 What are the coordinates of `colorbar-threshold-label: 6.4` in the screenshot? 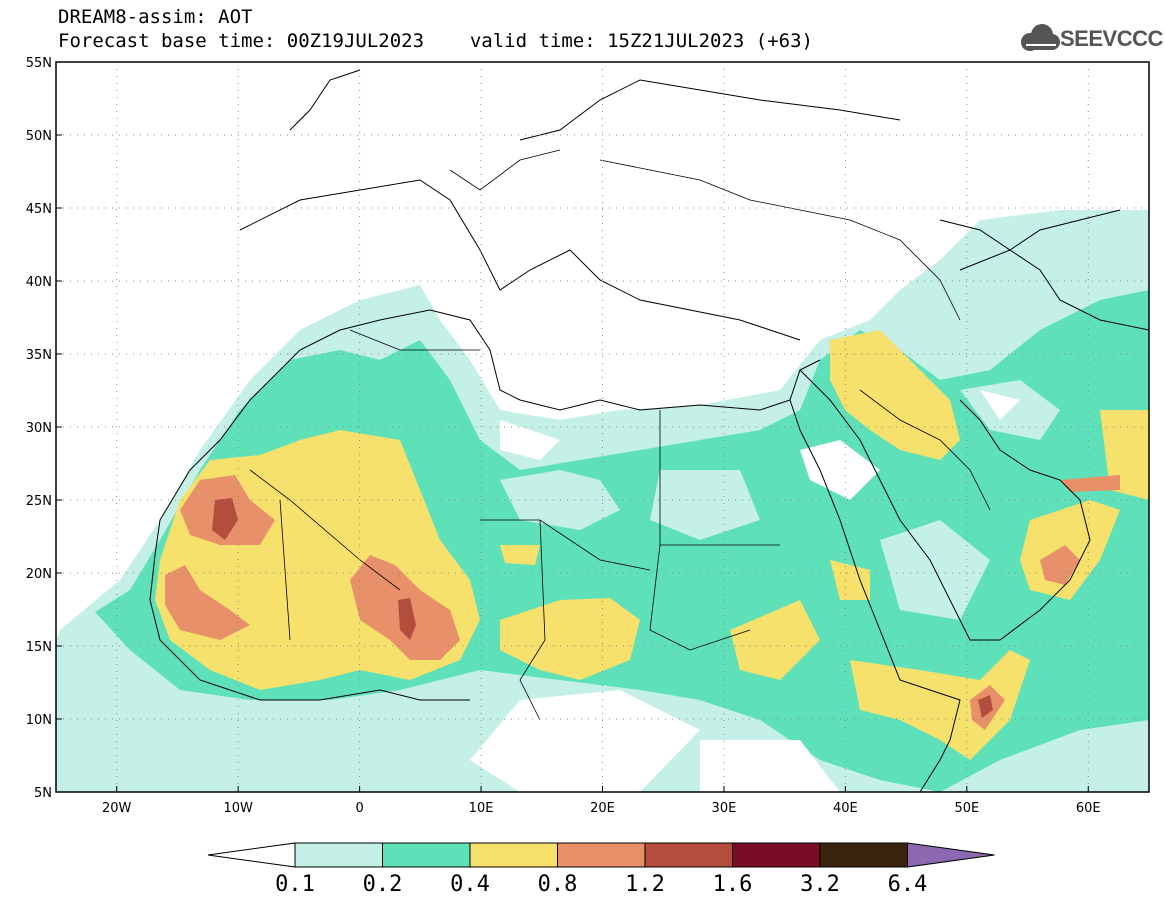 It's located at (907, 884).